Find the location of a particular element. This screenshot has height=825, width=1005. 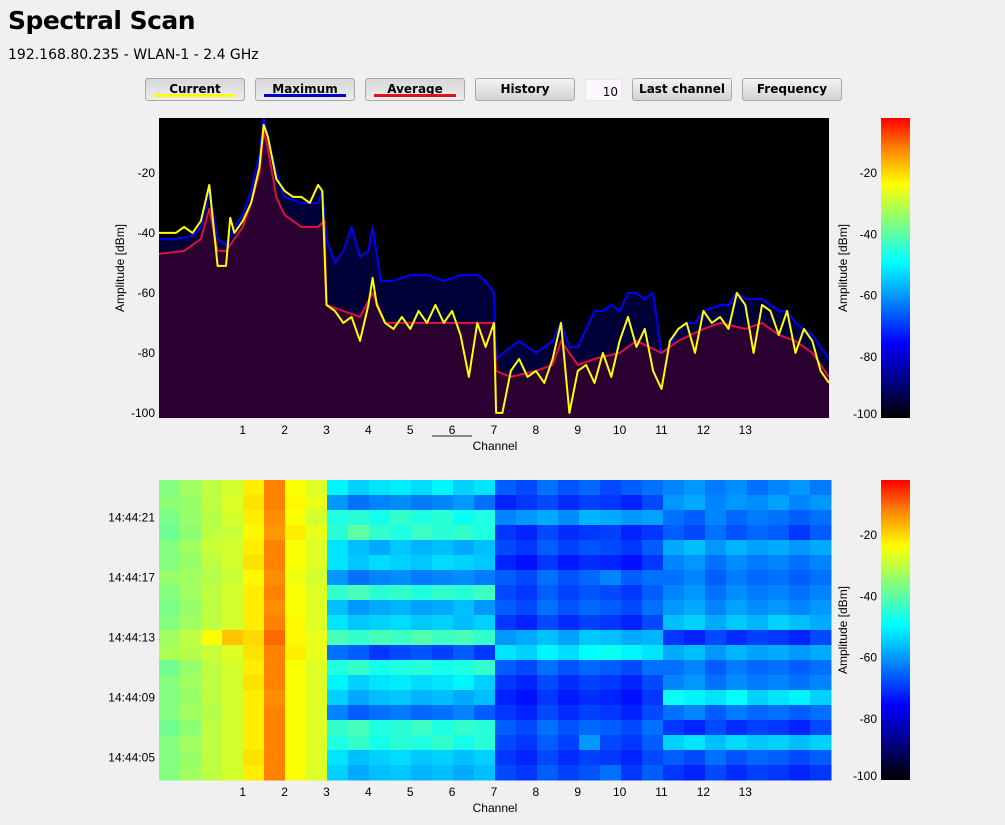

frequency-button: Frequency is located at coordinates (792, 89).